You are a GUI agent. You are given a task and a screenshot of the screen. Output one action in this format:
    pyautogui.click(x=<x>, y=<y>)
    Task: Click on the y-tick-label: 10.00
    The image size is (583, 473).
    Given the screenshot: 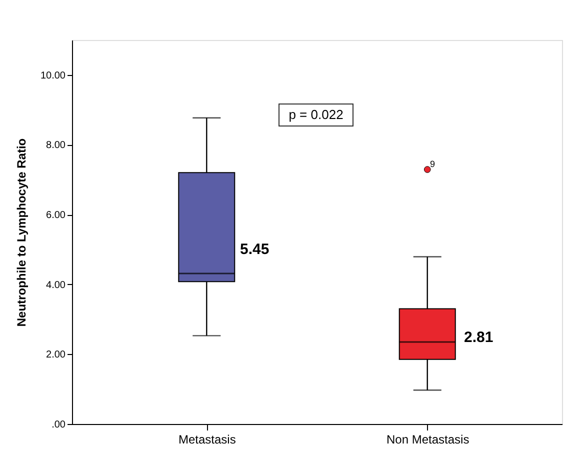 What is the action you would take?
    pyautogui.click(x=53, y=76)
    